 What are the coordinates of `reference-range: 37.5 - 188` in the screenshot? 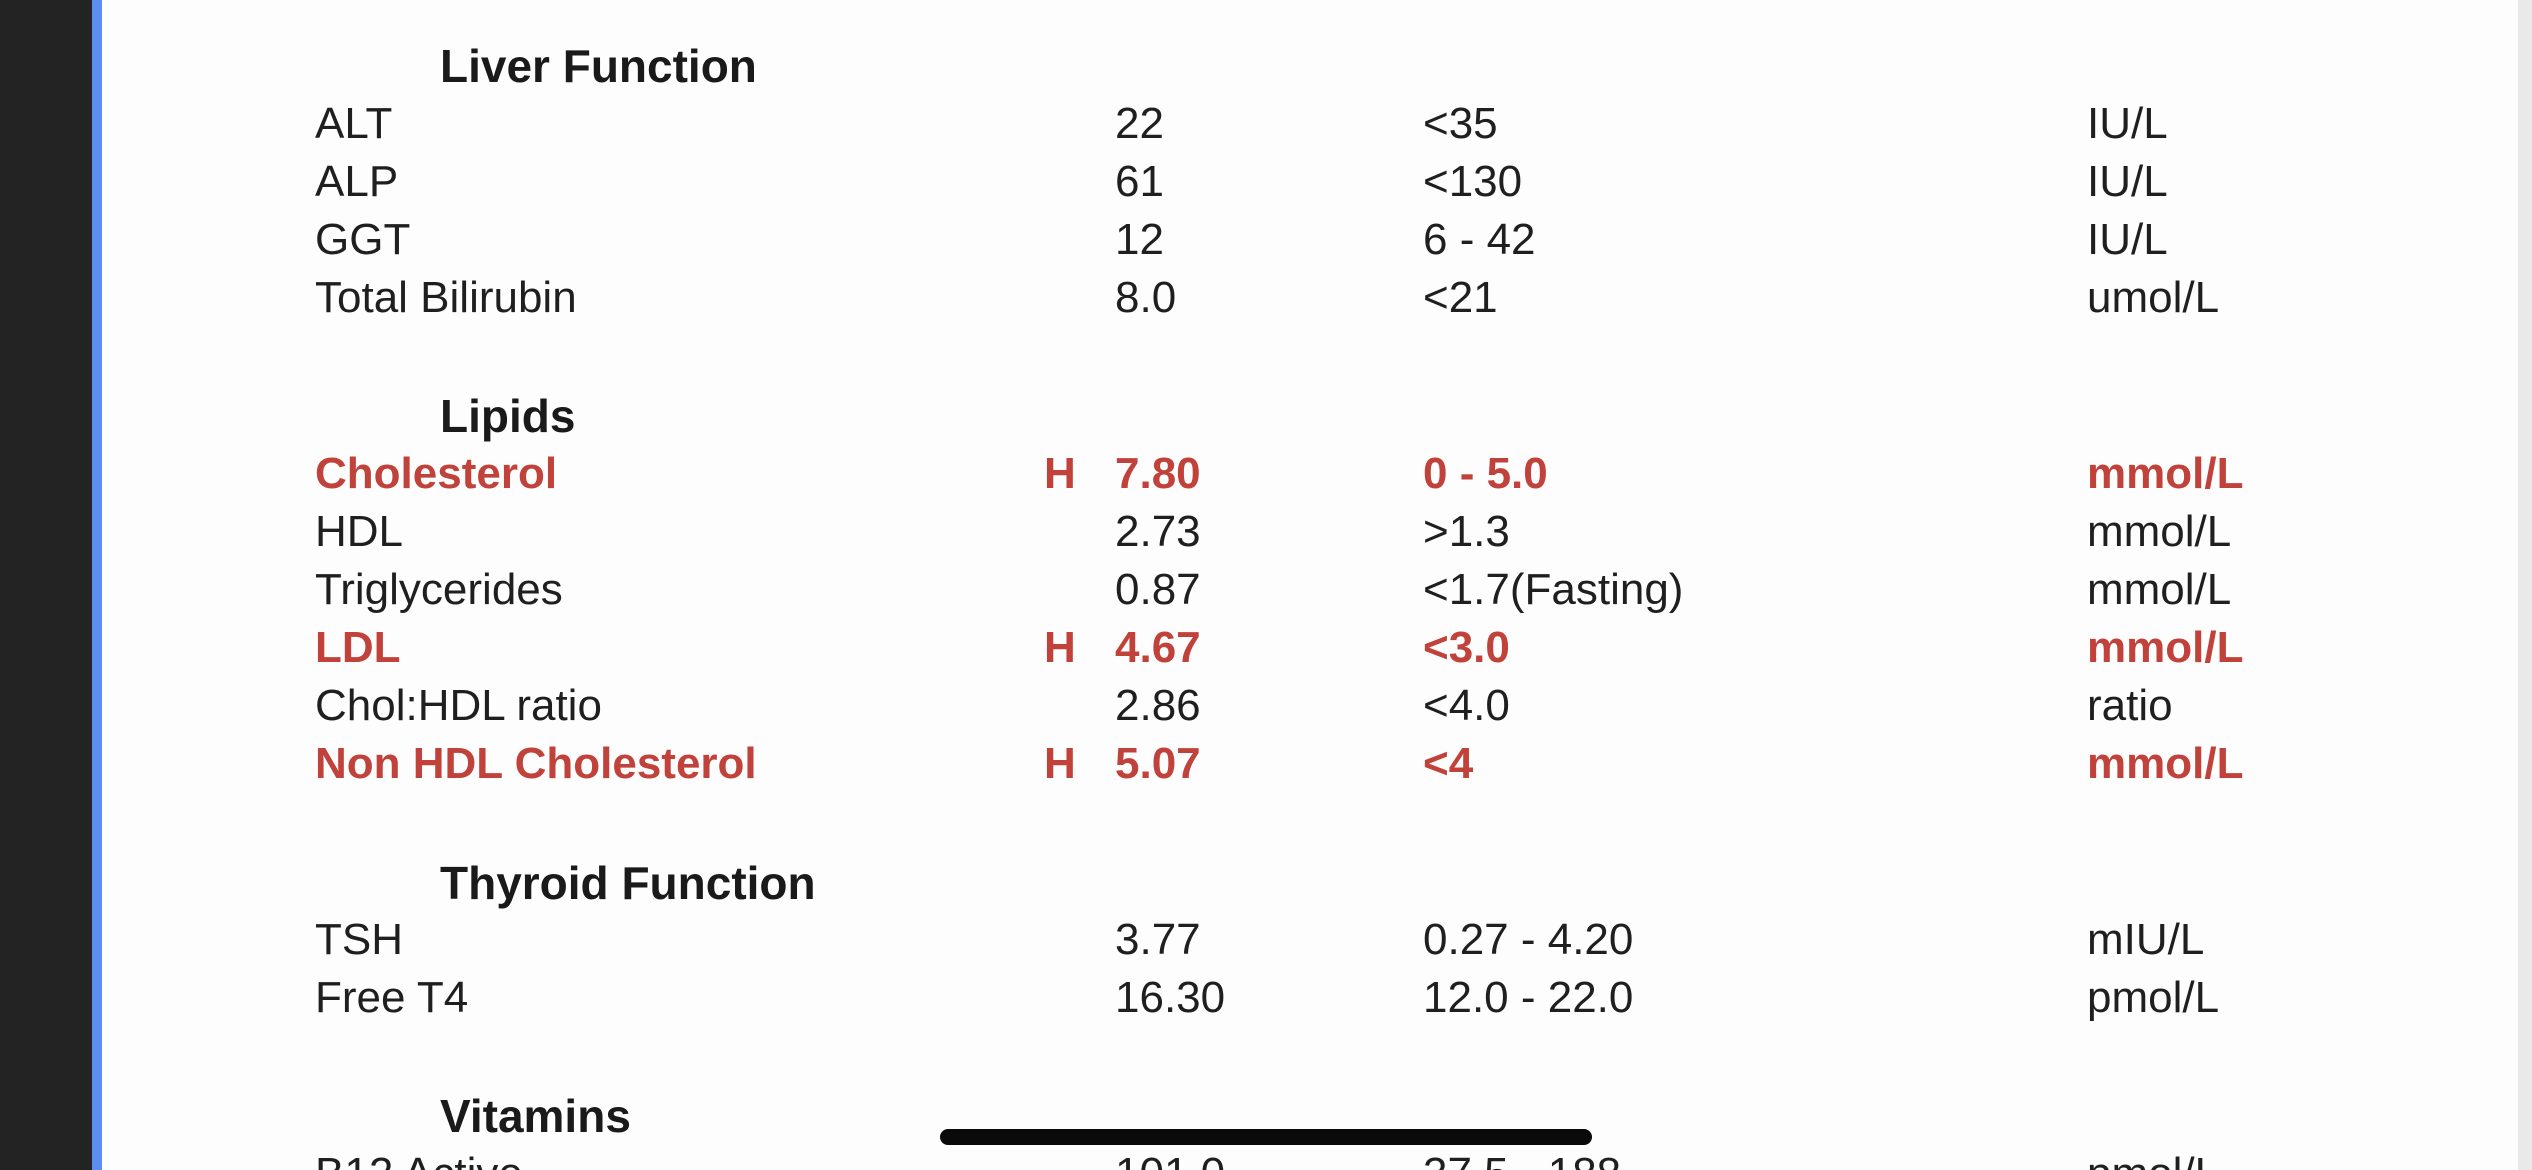 It's located at (1522, 1161).